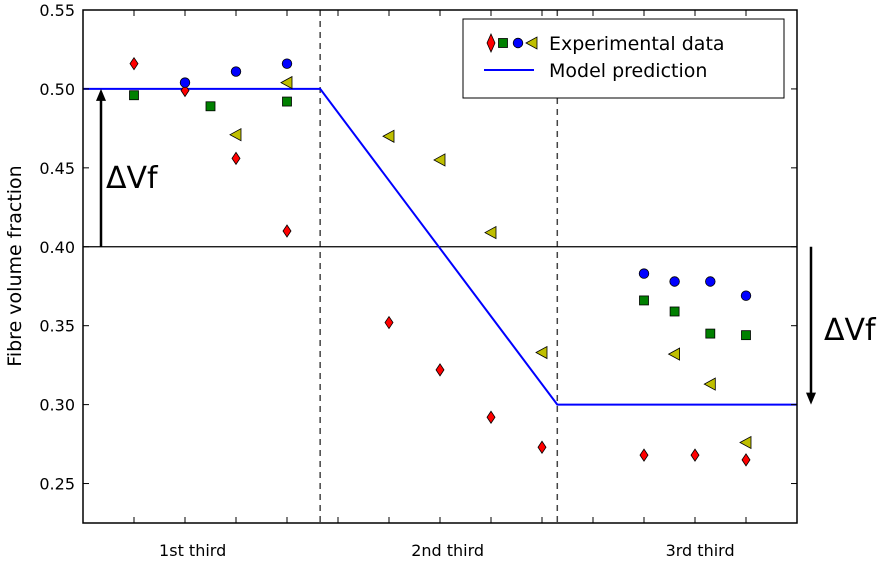 This screenshot has width=882, height=562. I want to click on annotation-right: ΔVf, so click(841, 325).